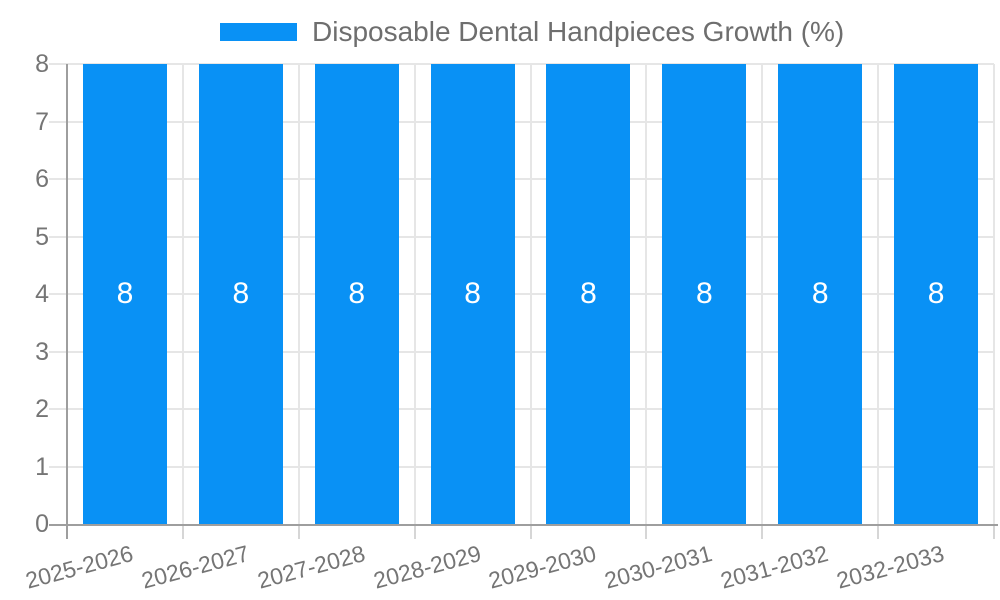 This screenshot has width=1000, height=600. Describe the element at coordinates (578, 31) in the screenshot. I see `legend-label: Disposable Dental Handpieces Growth (%)` at that location.